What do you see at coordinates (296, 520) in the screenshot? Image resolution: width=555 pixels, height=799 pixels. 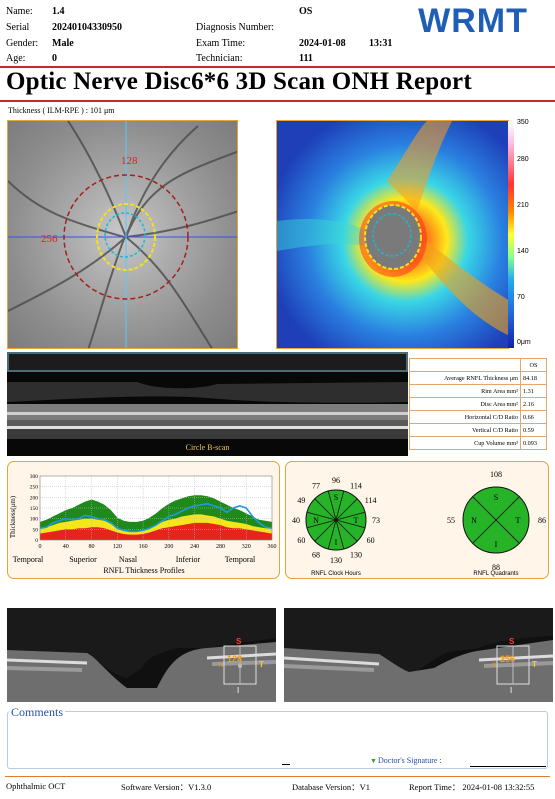 I see `clock-hour-value: 40` at bounding box center [296, 520].